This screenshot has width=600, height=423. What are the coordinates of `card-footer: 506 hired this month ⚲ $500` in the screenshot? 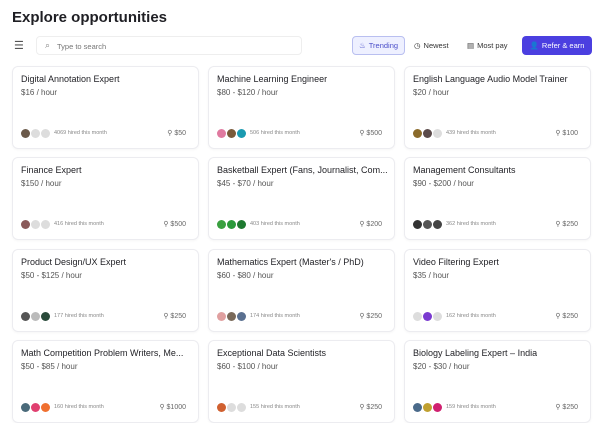 It's located at (299, 133).